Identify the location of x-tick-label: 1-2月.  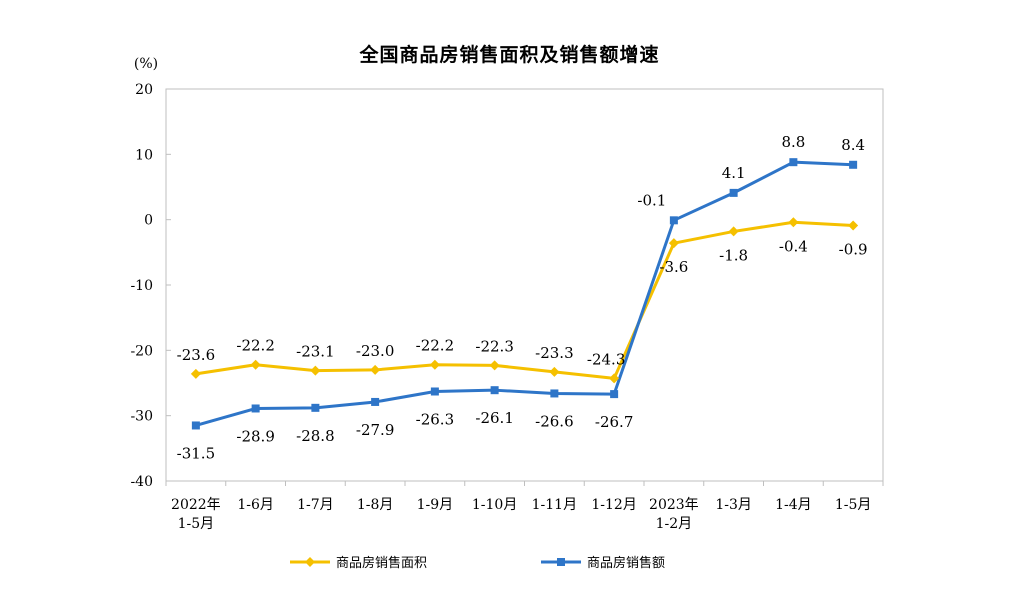
(674, 524).